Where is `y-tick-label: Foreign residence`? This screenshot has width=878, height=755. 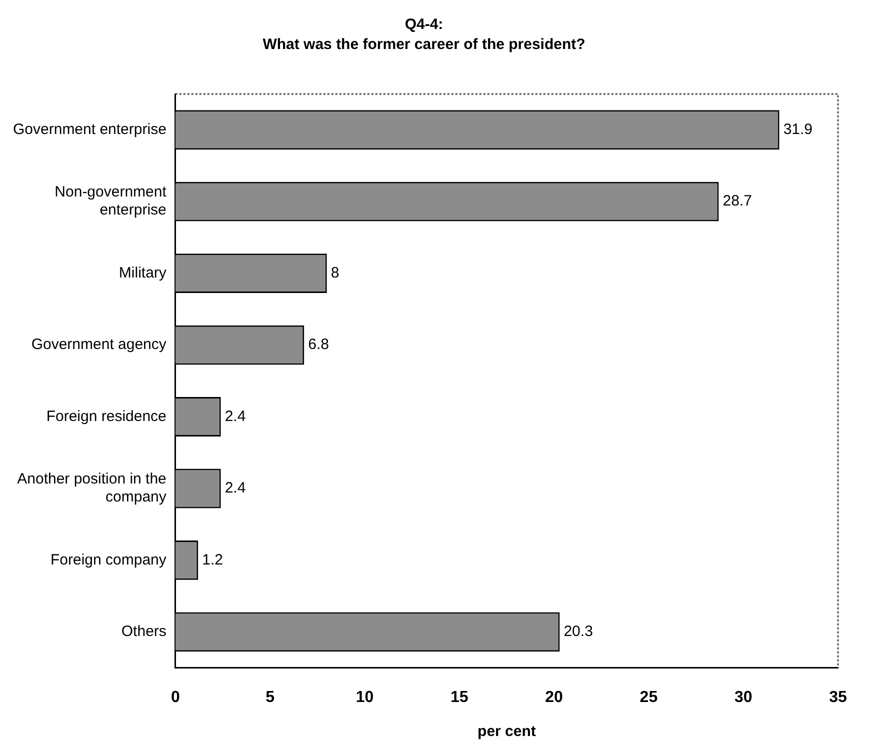
y-tick-label: Foreign residence is located at coordinates (106, 416).